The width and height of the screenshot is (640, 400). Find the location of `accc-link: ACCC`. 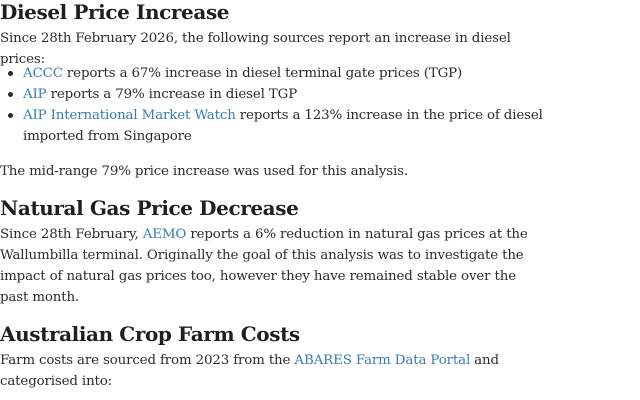

accc-link: ACCC is located at coordinates (43, 73).